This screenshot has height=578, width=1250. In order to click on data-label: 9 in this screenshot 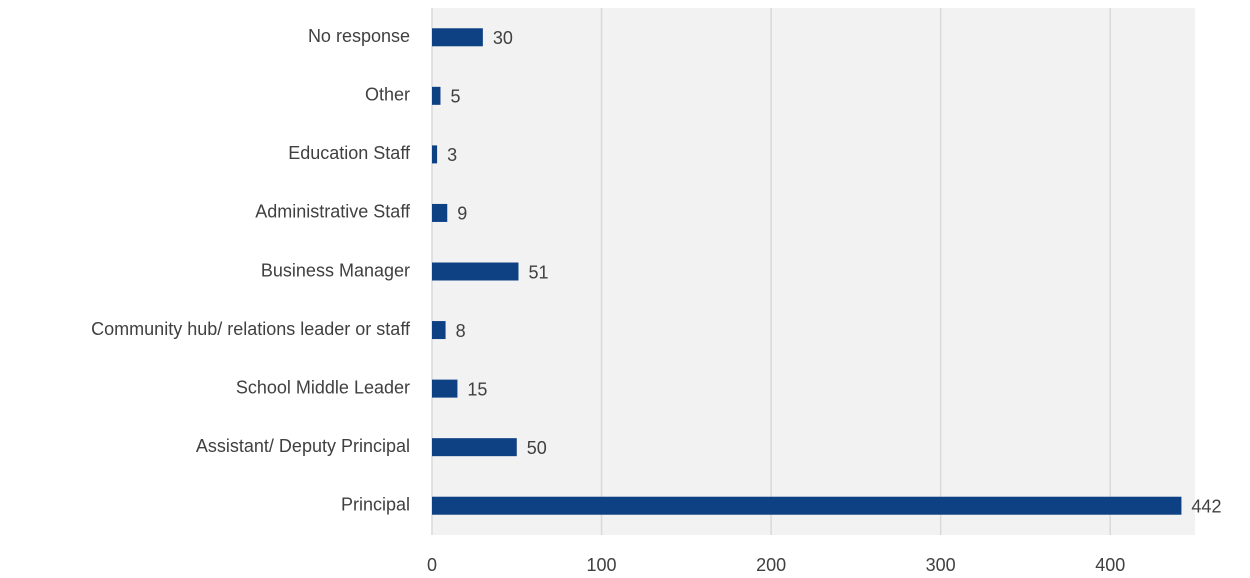, I will do `click(462, 214)`.